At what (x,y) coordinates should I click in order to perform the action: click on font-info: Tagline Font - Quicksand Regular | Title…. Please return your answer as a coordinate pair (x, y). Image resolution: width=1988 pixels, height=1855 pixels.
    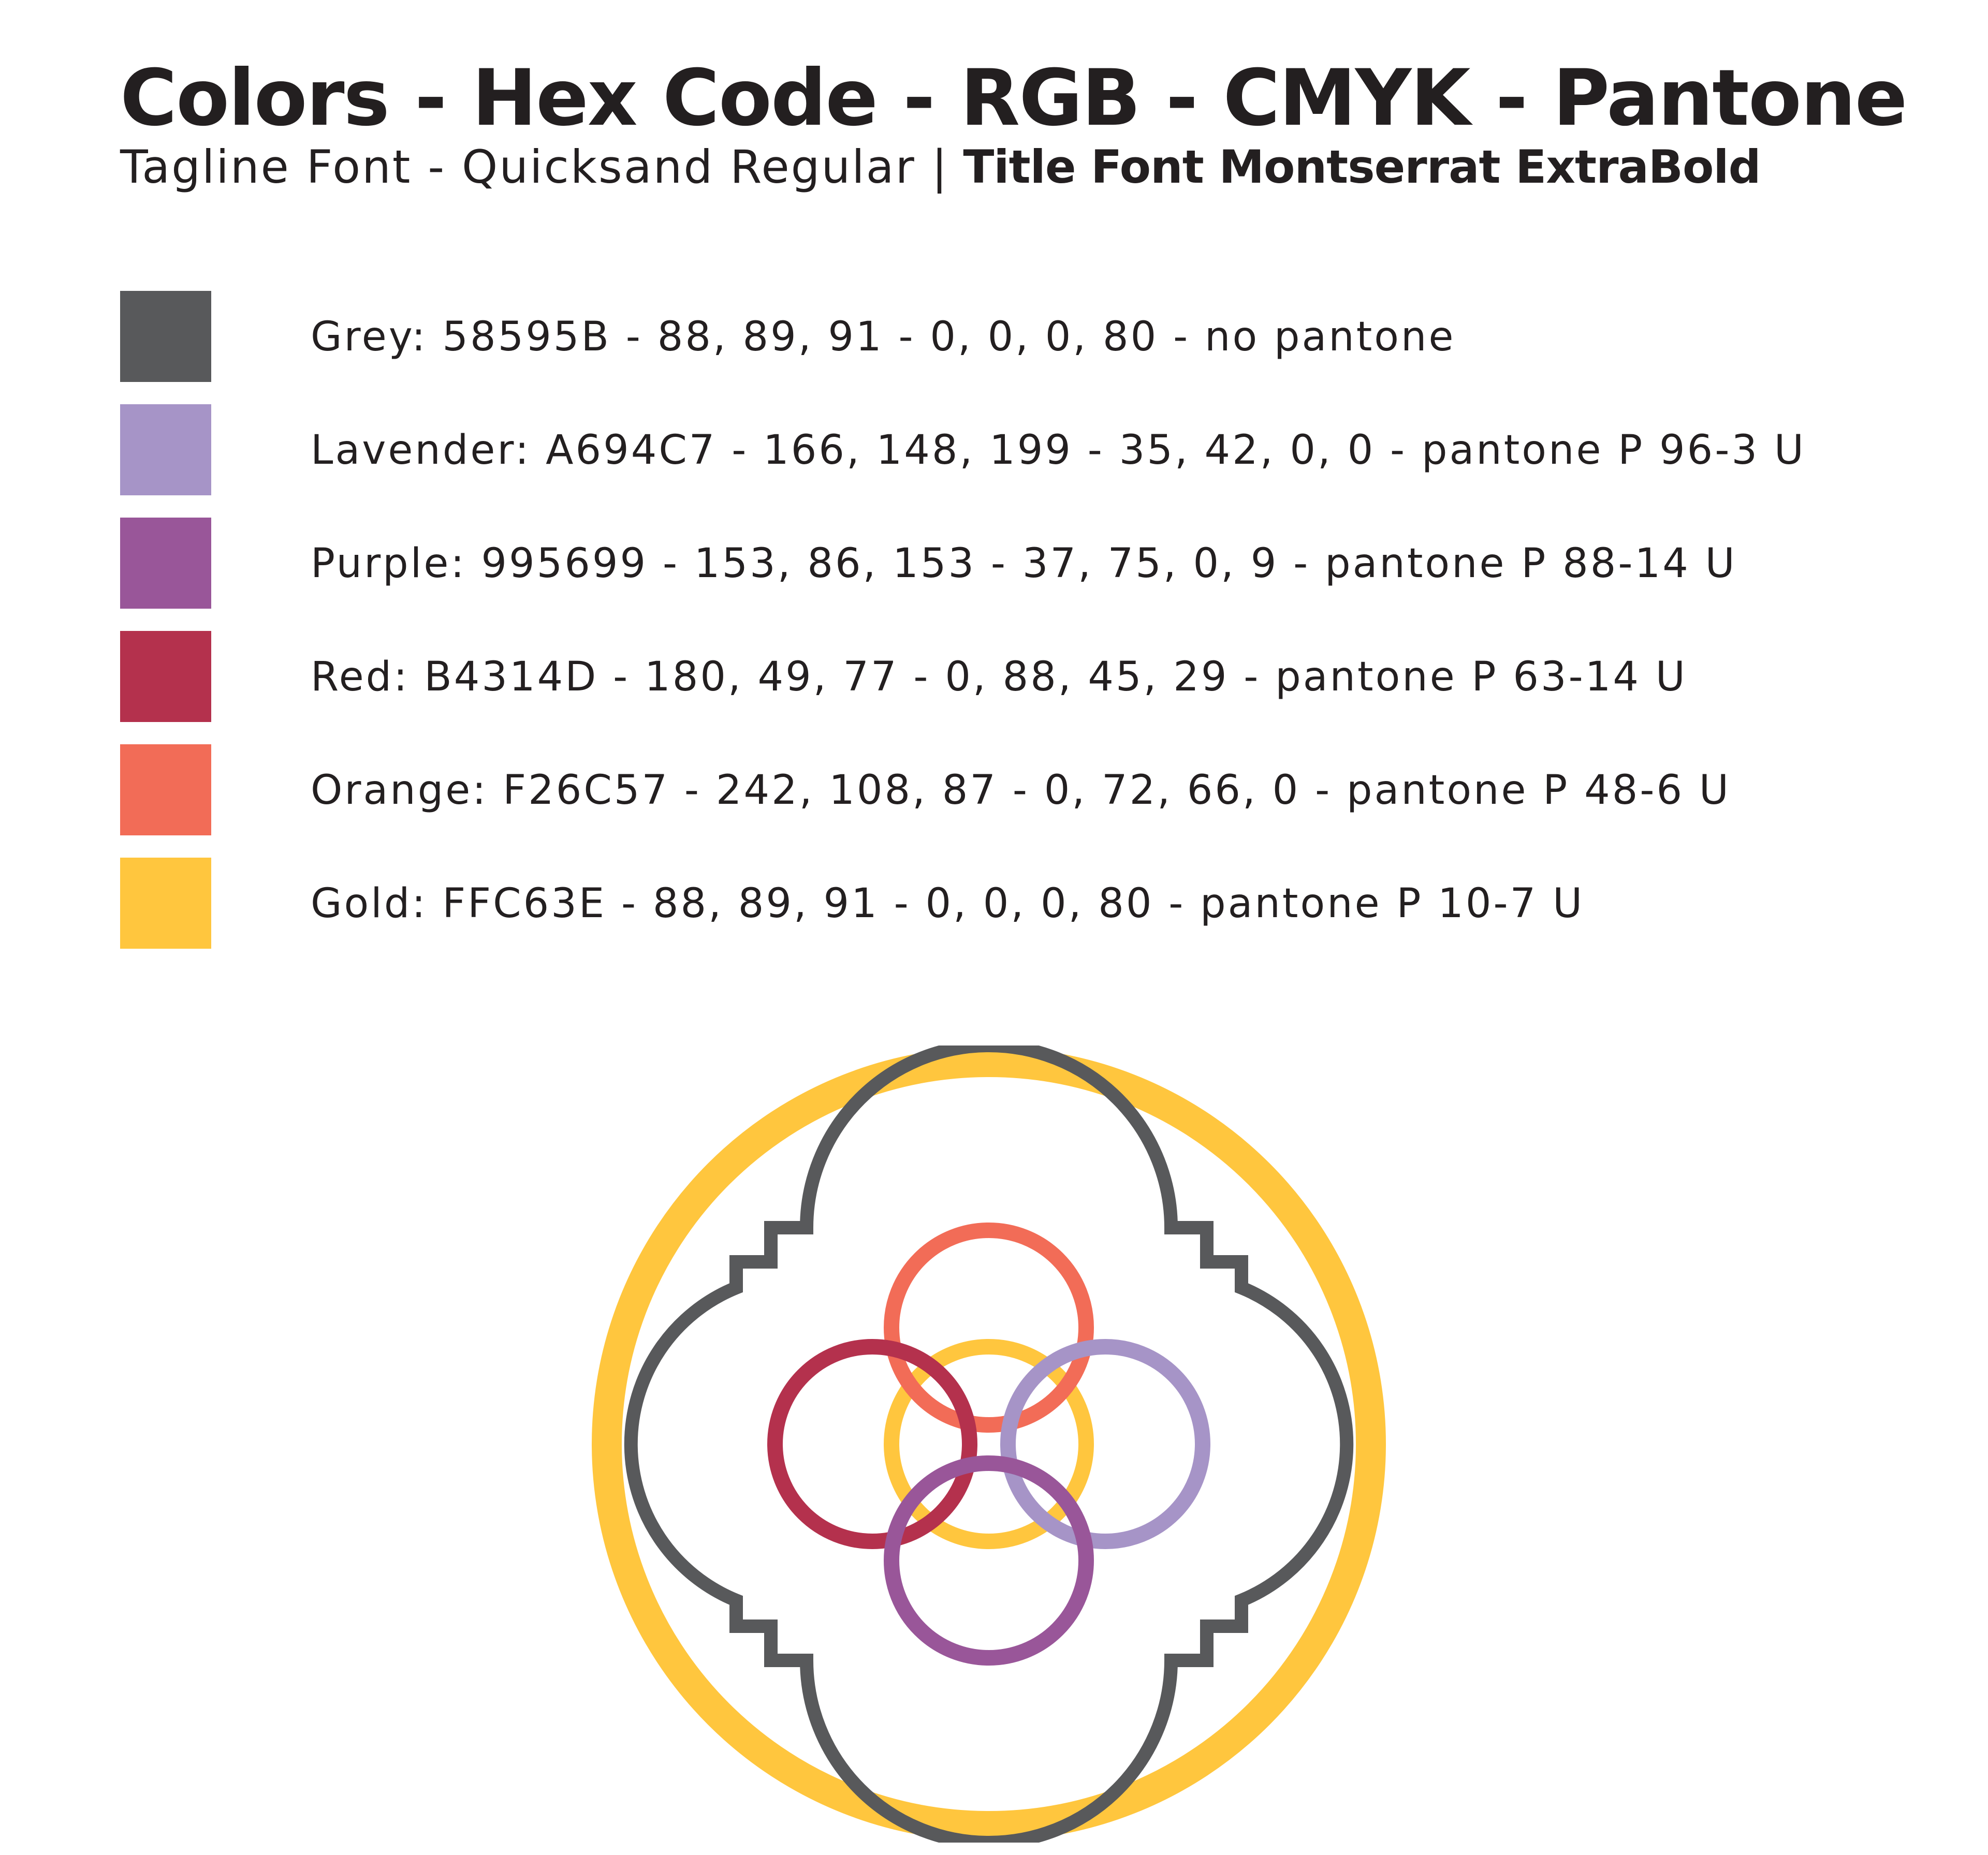
    Looking at the image, I should click on (940, 167).